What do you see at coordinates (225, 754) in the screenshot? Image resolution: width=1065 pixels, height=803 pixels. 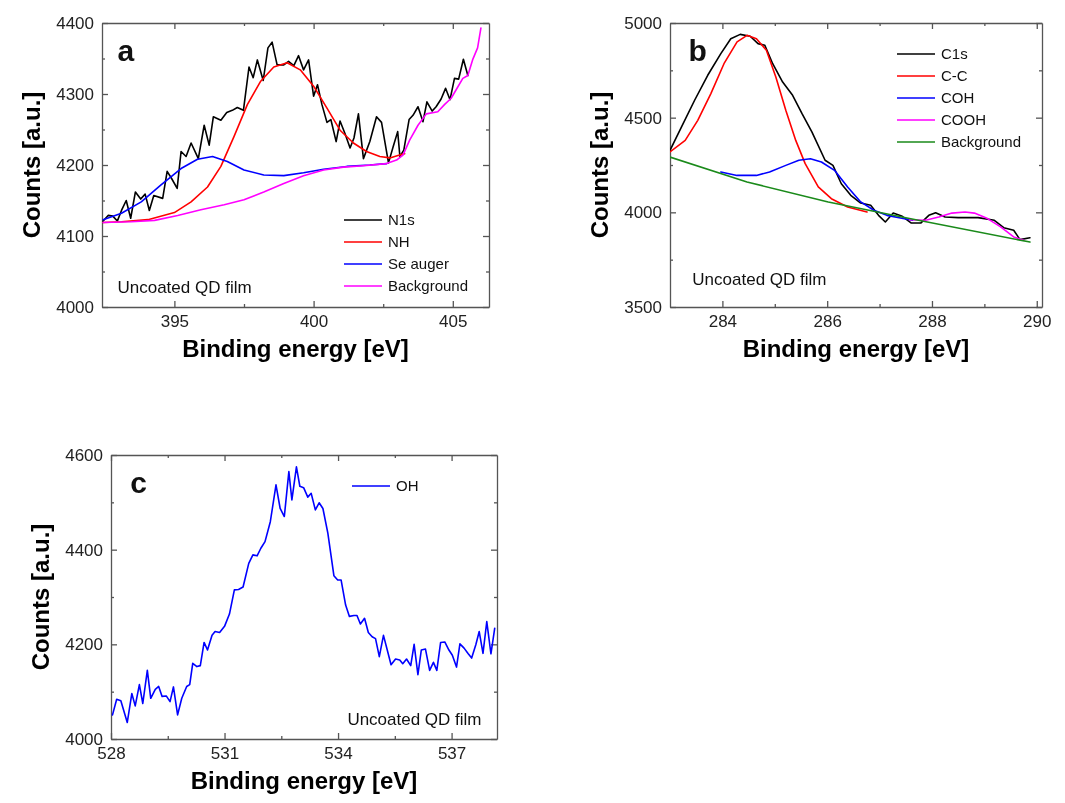 I see `x-tick-label: 531` at bounding box center [225, 754].